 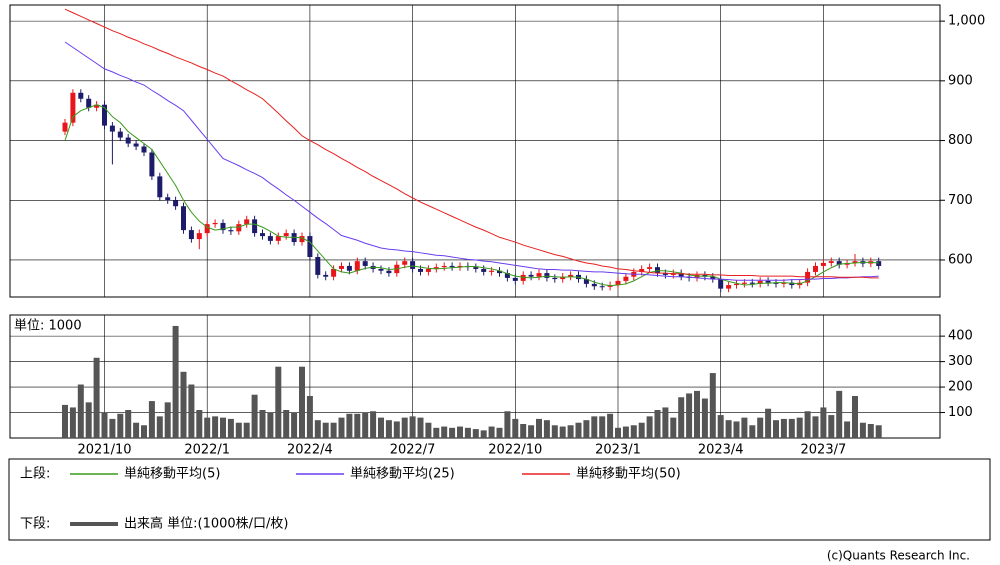 What do you see at coordinates (960, 412) in the screenshot?
I see `y-tick-label: 100` at bounding box center [960, 412].